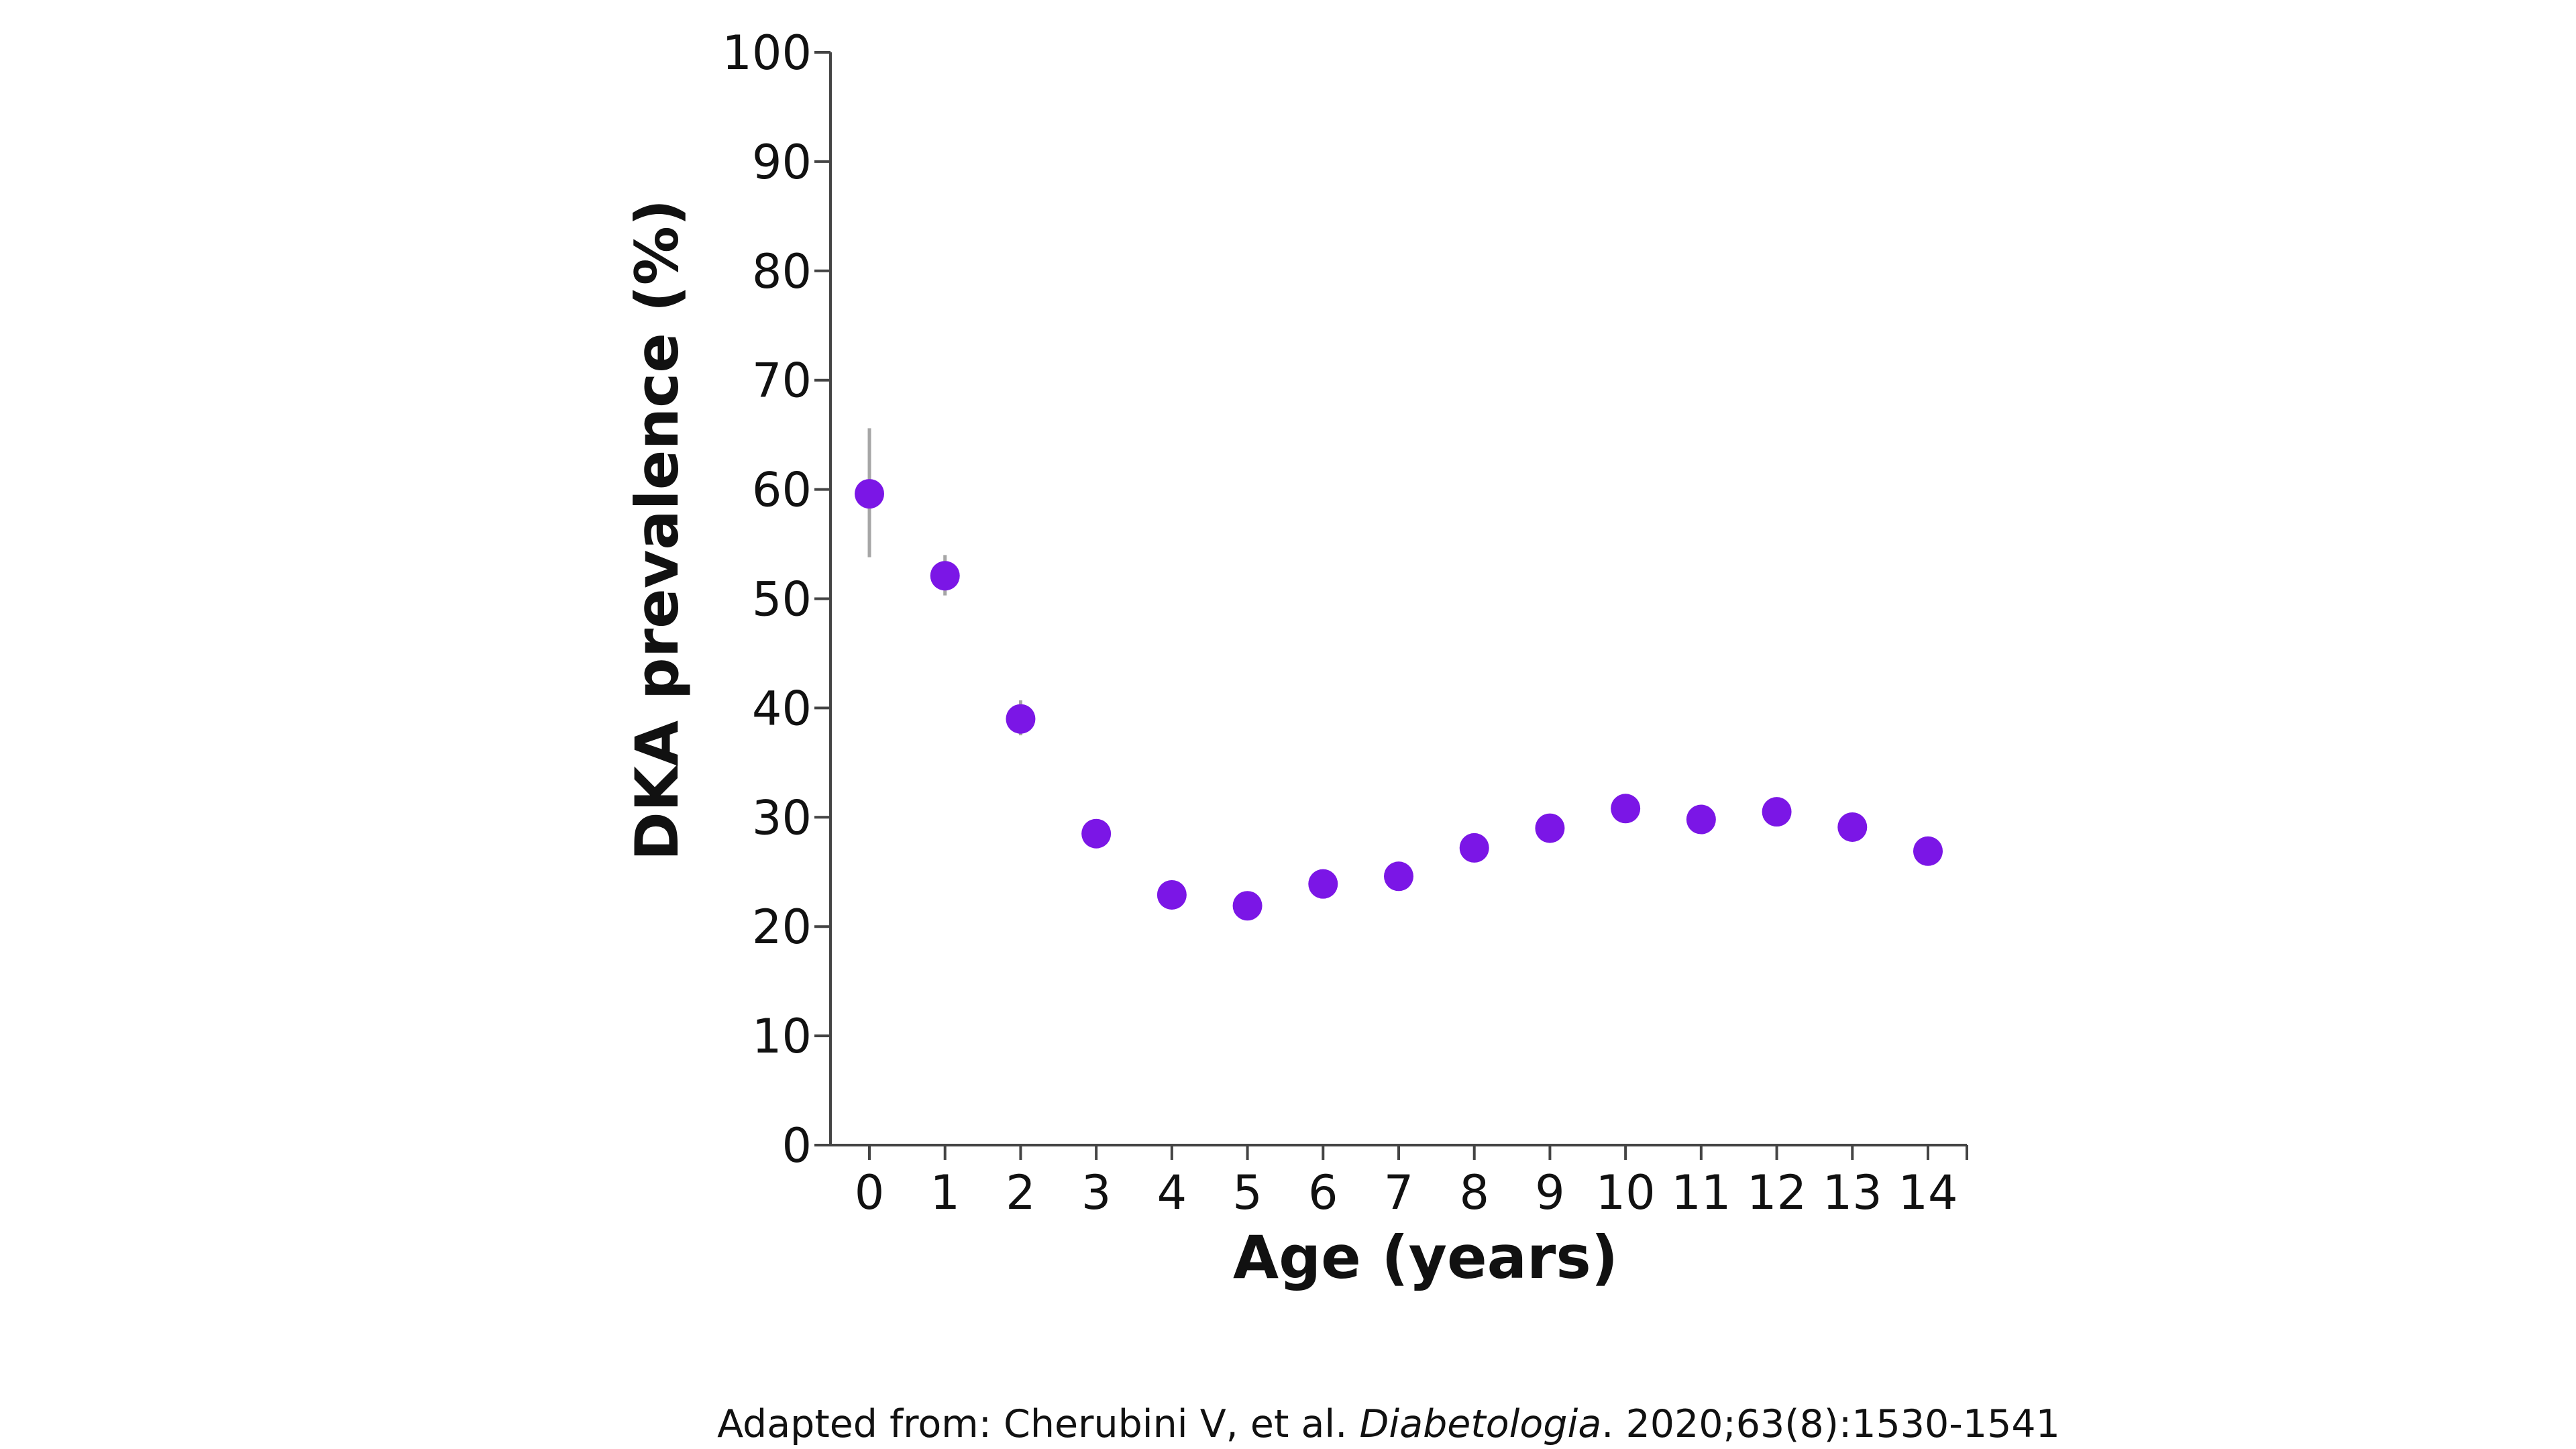 Image resolution: width=2576 pixels, height=1449 pixels. What do you see at coordinates (1474, 1192) in the screenshot?
I see `x-tick-label: 8` at bounding box center [1474, 1192].